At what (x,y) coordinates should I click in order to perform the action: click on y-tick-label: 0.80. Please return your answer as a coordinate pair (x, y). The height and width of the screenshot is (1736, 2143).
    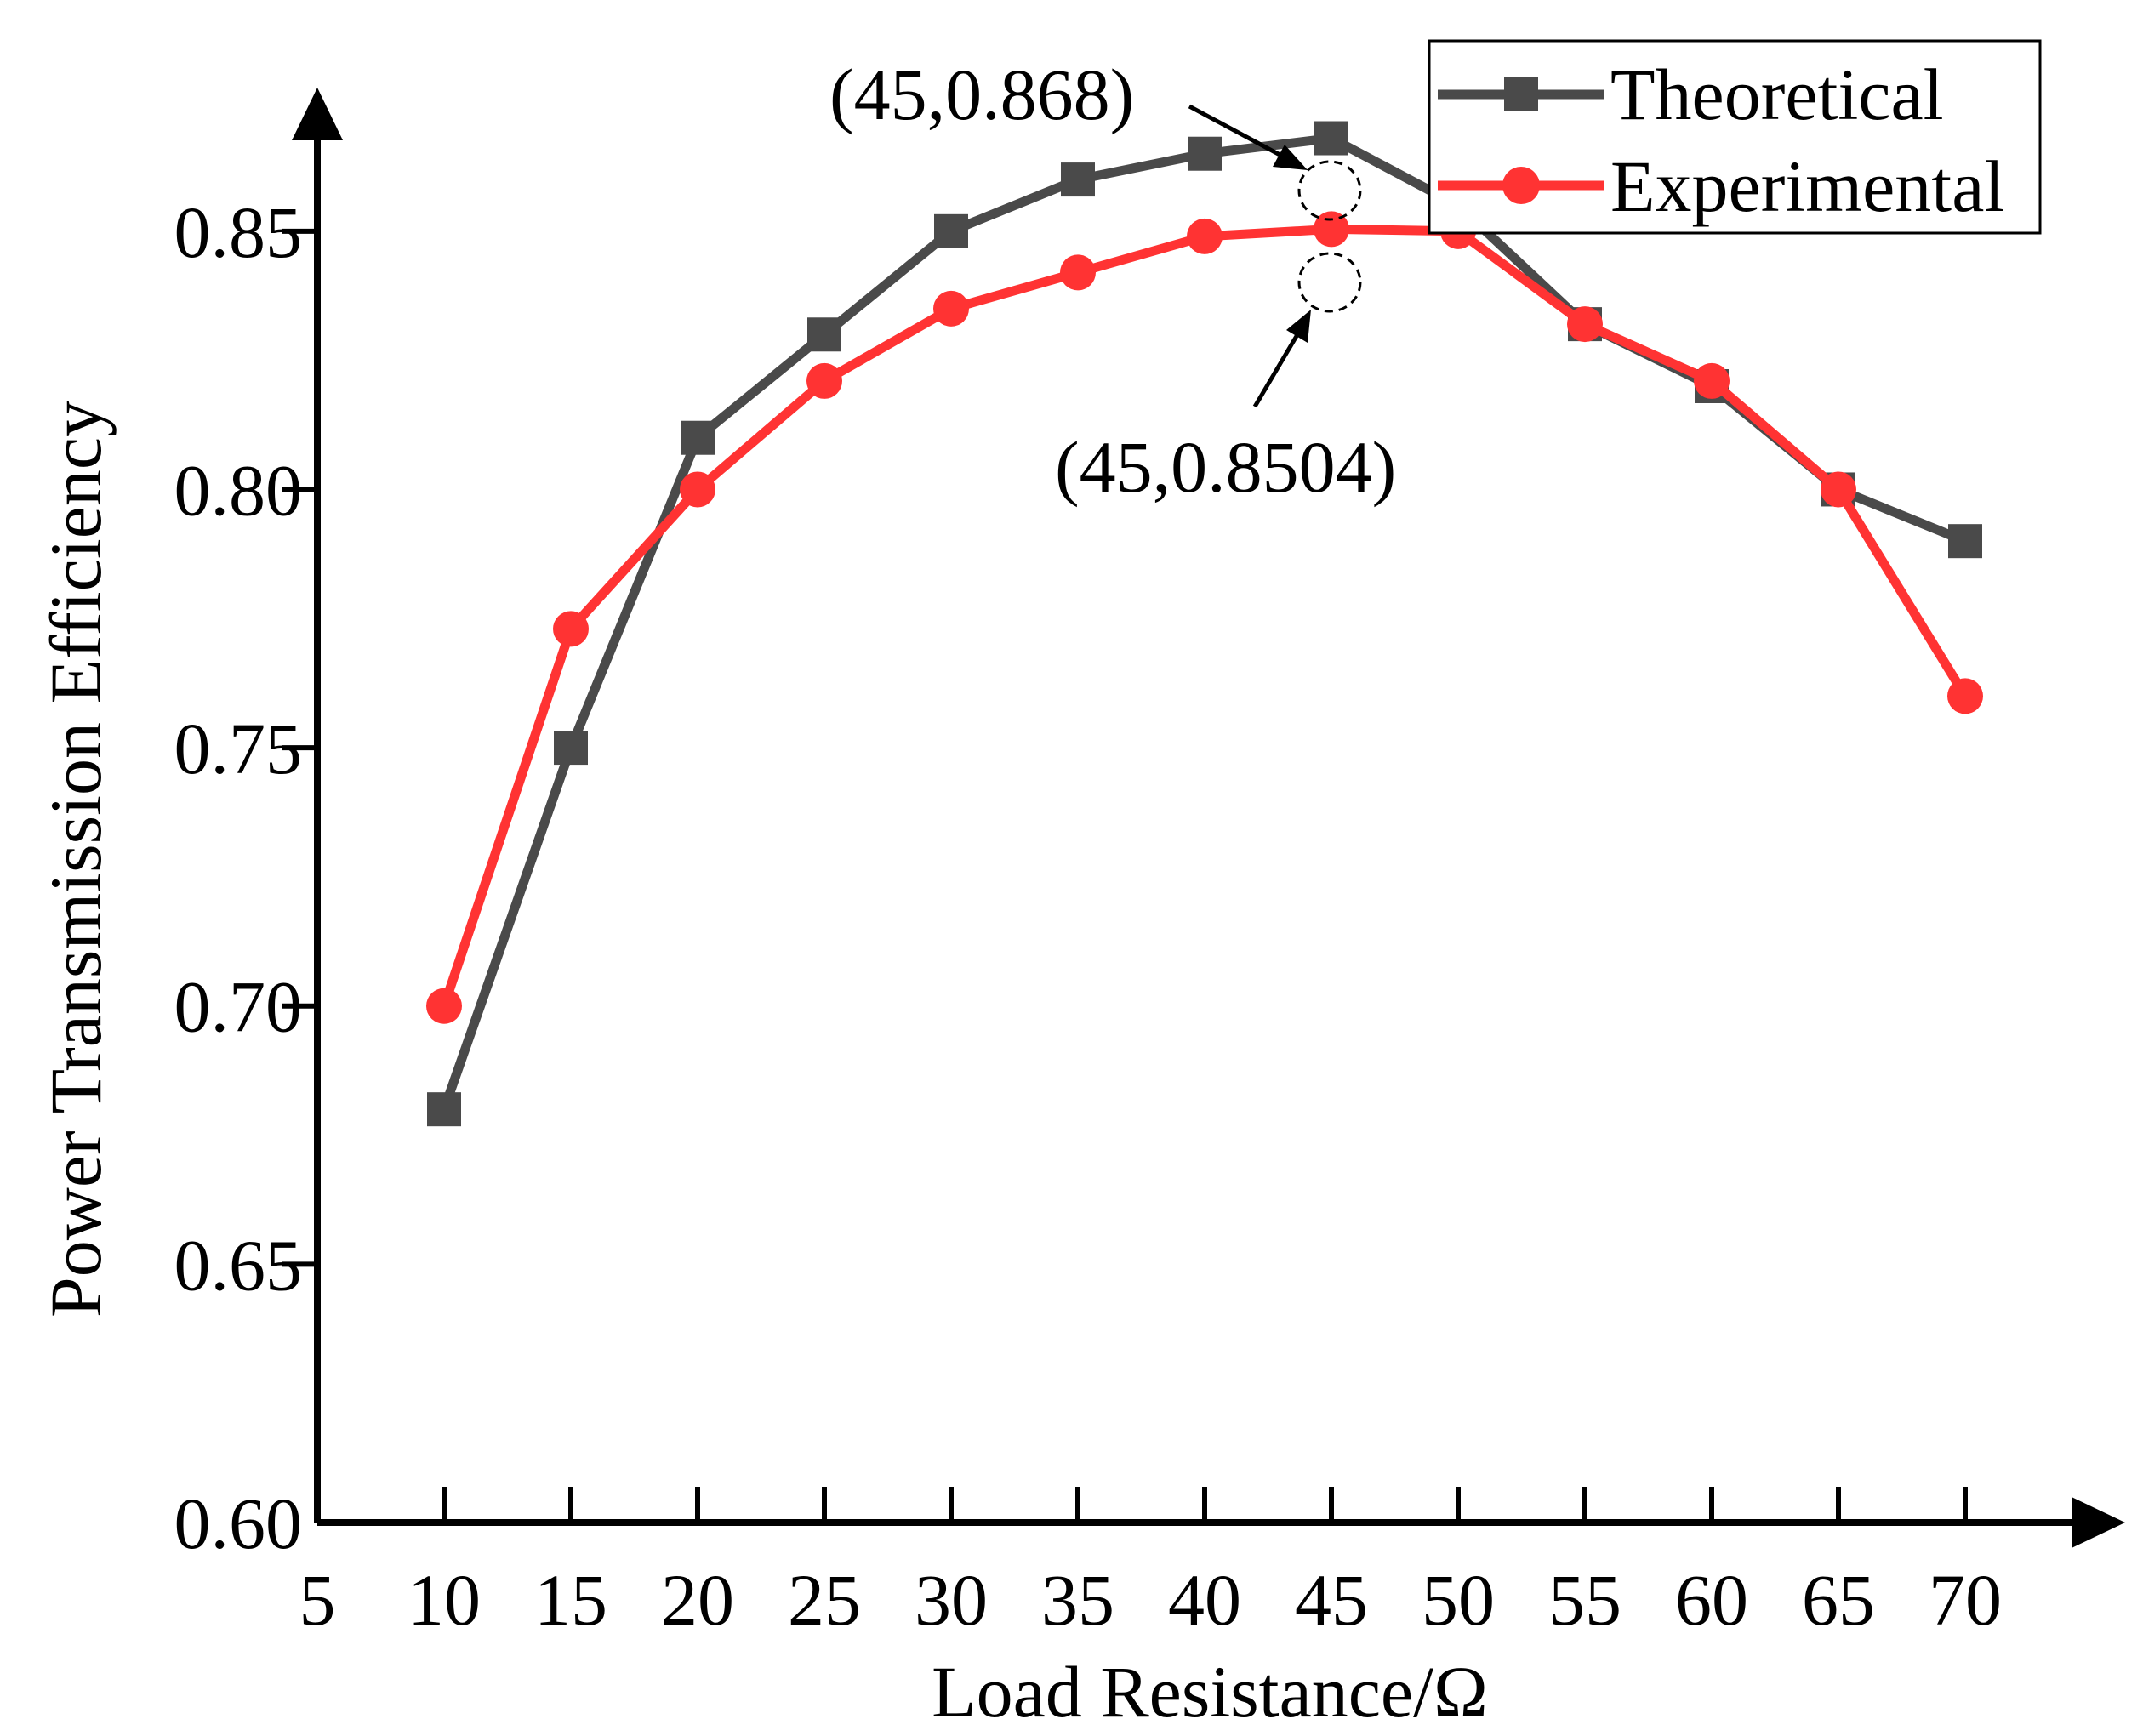
    Looking at the image, I should click on (238, 490).